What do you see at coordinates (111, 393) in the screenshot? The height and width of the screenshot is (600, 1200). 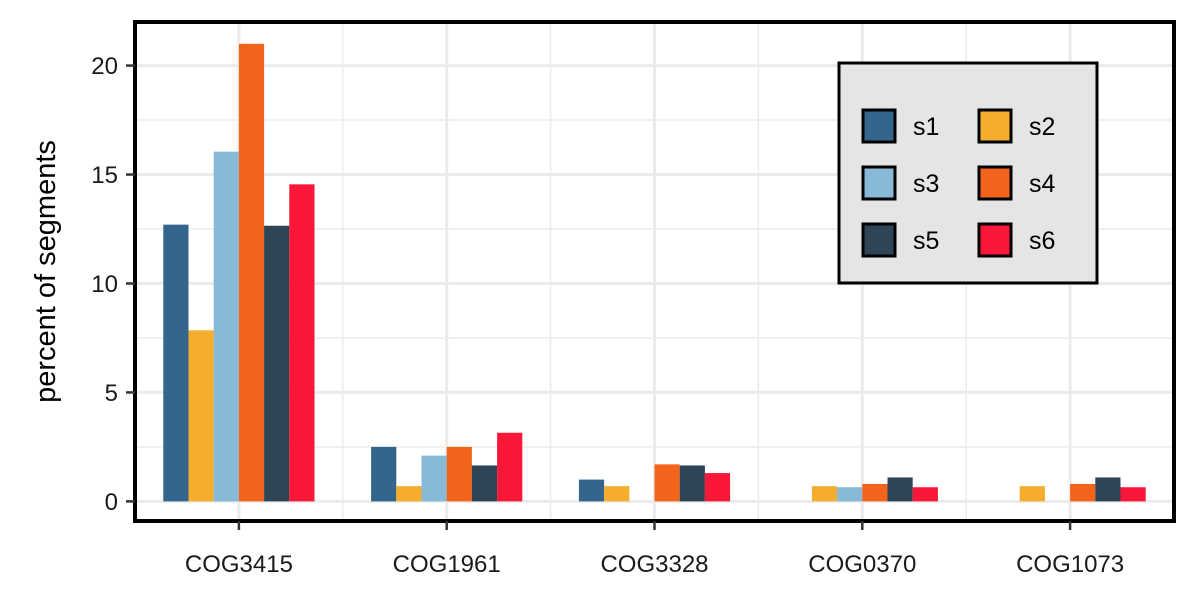 I see `y-tick-label: 5` at bounding box center [111, 393].